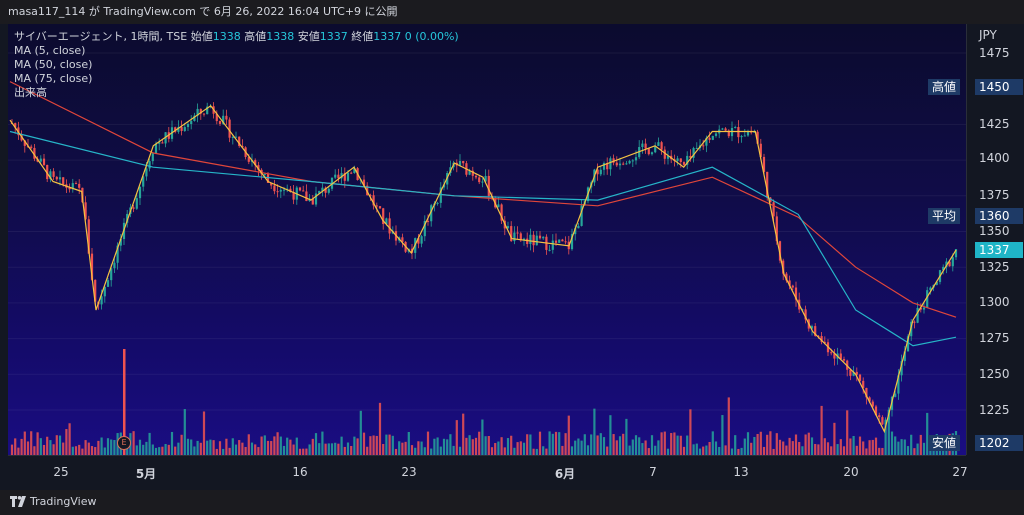  Describe the element at coordinates (53, 64) in the screenshot. I see `legend-ma50: MA (50, close)` at that location.